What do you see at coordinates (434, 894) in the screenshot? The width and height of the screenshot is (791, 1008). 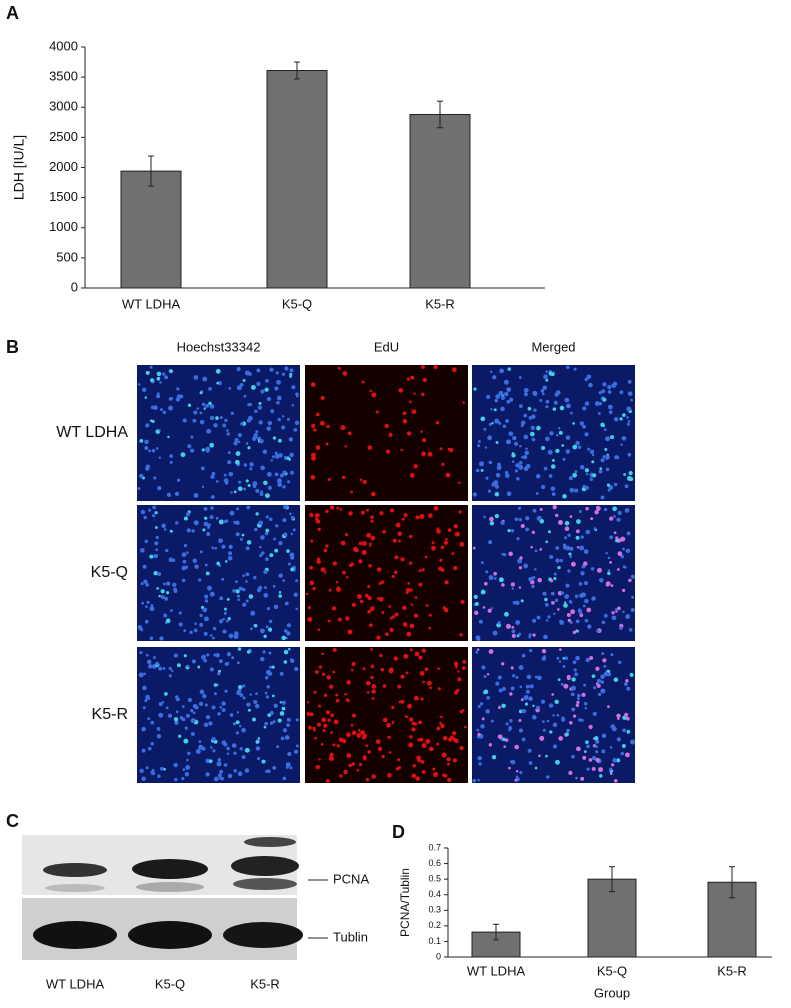 I see `y-tick-label: 0.4` at bounding box center [434, 894].